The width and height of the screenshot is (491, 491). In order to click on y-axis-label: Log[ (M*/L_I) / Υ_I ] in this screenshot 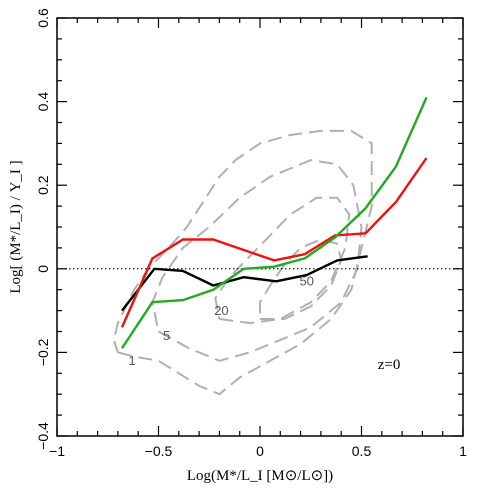, I will do `click(16, 226)`.